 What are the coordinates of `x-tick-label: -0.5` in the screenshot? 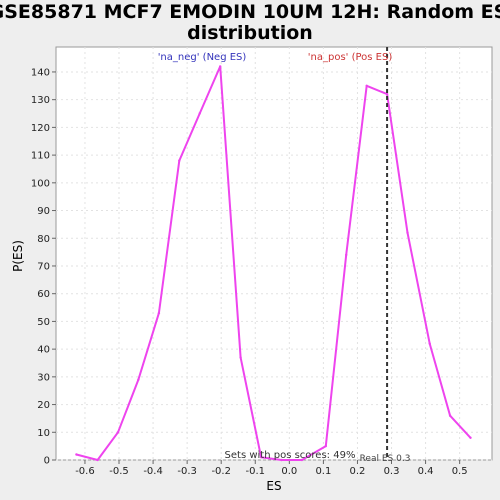 It's located at (119, 471).